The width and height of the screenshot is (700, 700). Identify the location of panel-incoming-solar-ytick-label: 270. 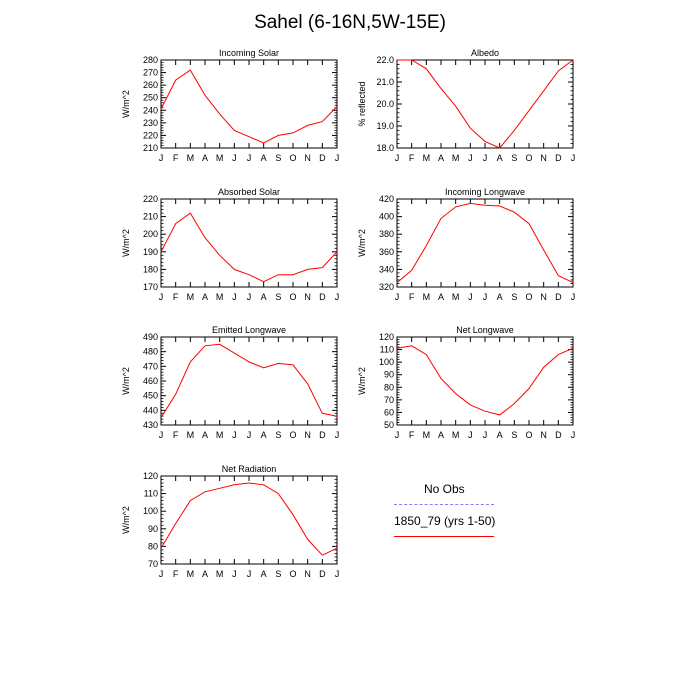
(150, 73).